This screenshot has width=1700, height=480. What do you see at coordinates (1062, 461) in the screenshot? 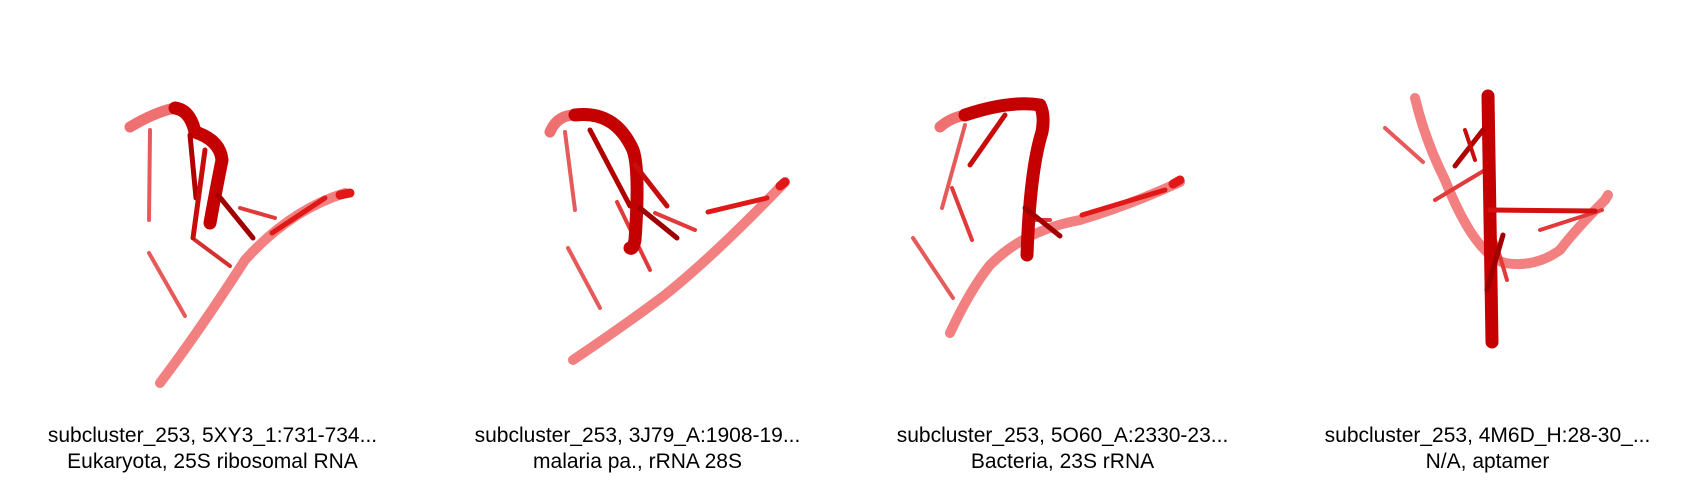
I see `panel-subtitle: Bacteria, 23S rRNA` at bounding box center [1062, 461].